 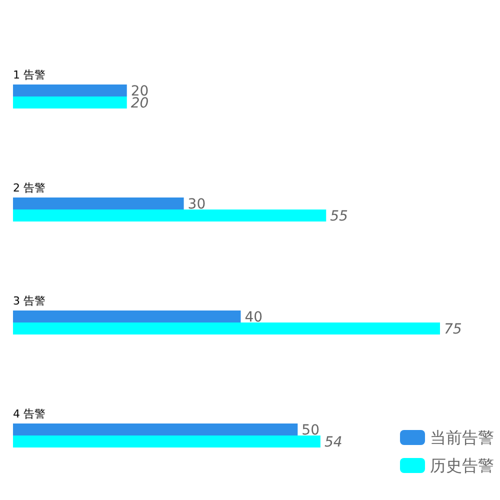 What do you see at coordinates (29, 75) in the screenshot?
I see `y-tick-label: 1 告警` at bounding box center [29, 75].